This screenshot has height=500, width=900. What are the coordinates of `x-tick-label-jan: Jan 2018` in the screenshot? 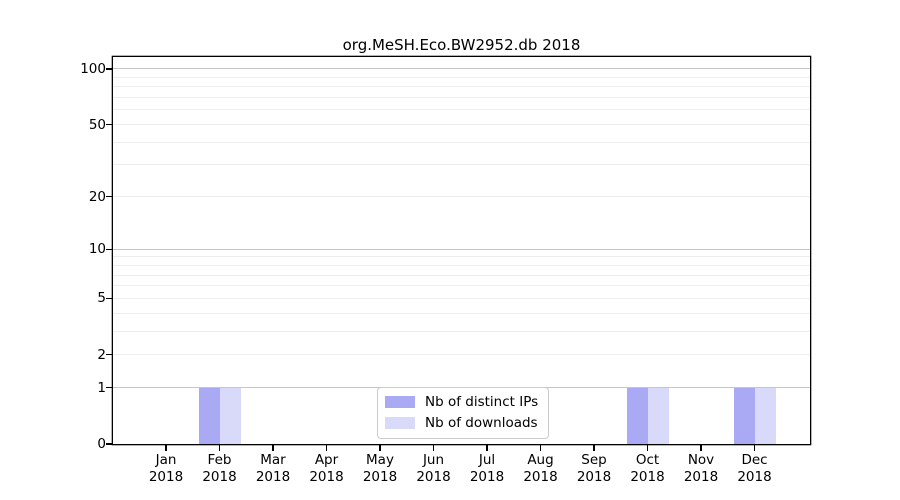 It's located at (166, 468).